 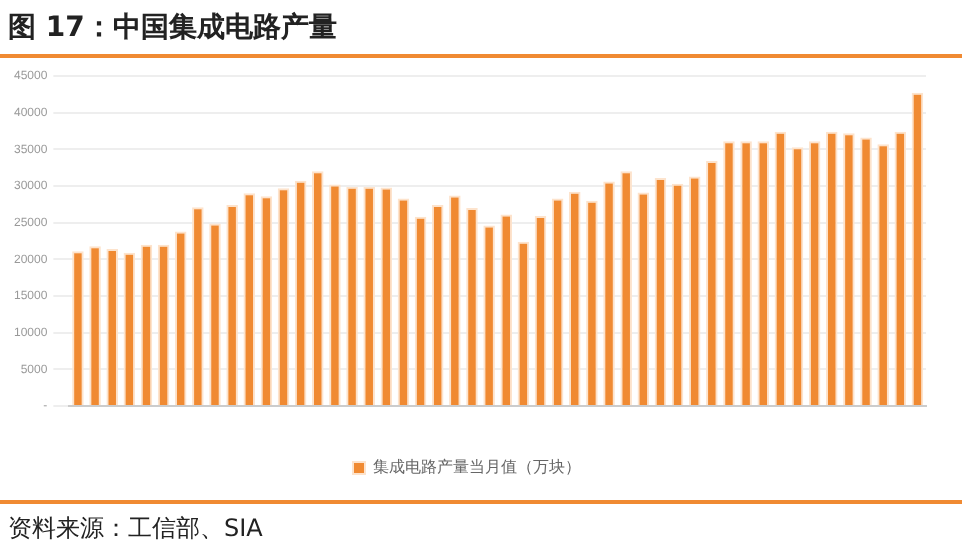 I want to click on legend-label: 集成电路产量当月值（万块）, so click(x=477, y=467).